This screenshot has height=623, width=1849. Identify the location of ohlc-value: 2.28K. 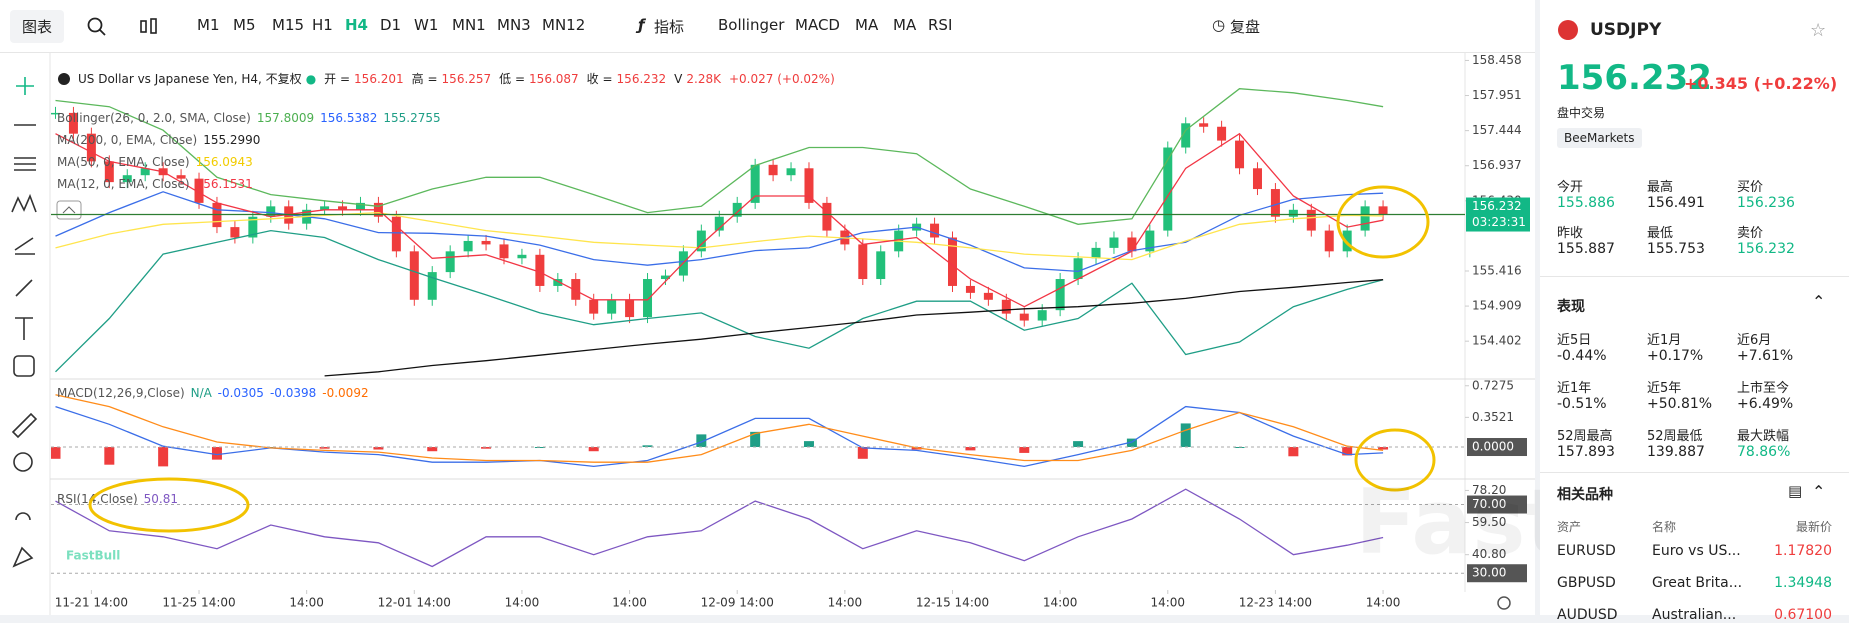
(704, 79).